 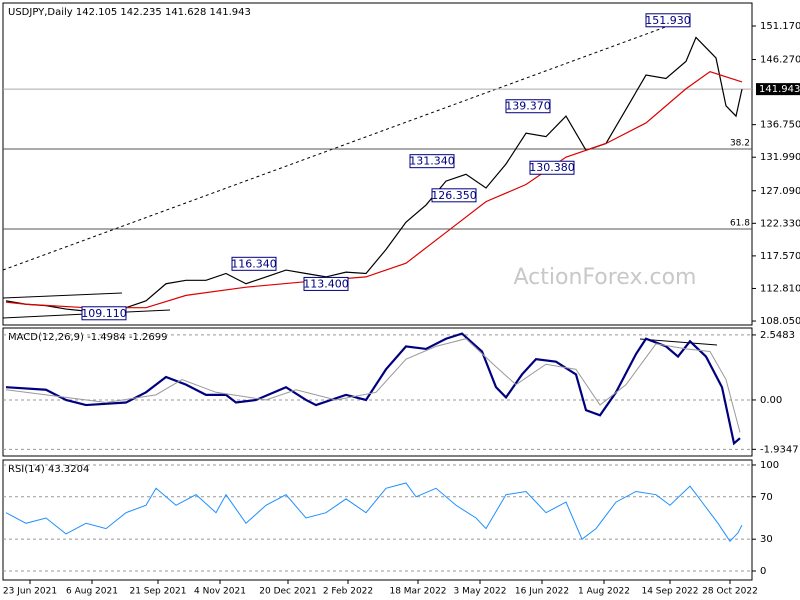 What do you see at coordinates (771, 400) in the screenshot?
I see `y-tick-label: 0.00` at bounding box center [771, 400].